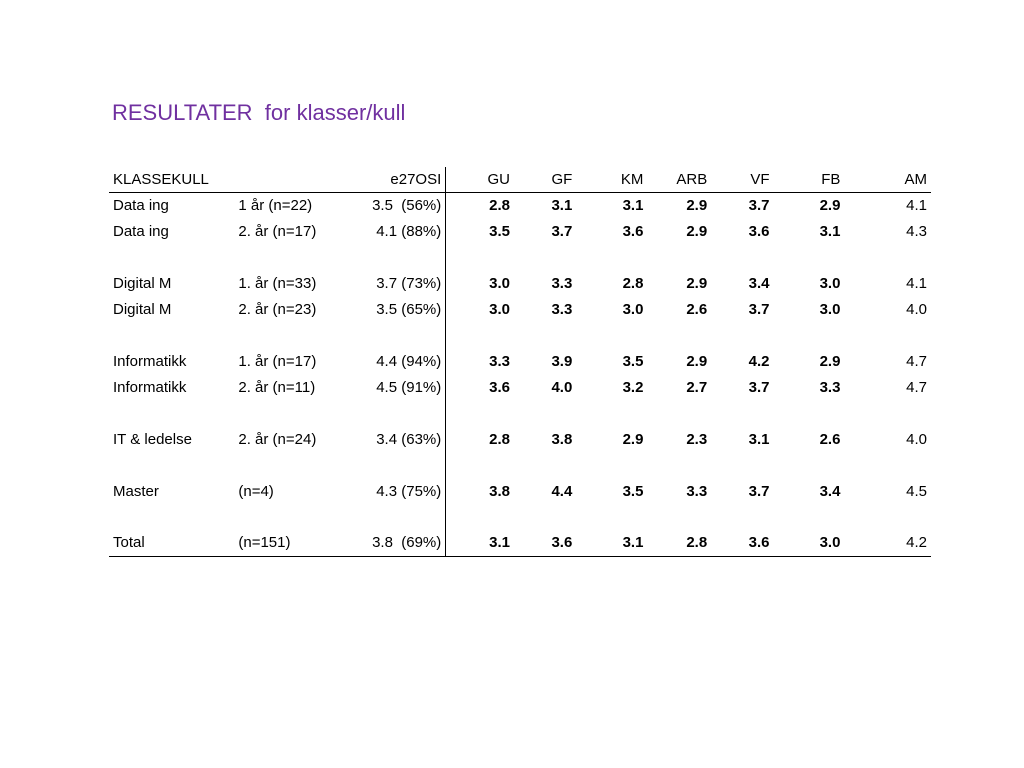  Describe the element at coordinates (742, 543) in the screenshot. I see `cell-vf: 3.6` at that location.